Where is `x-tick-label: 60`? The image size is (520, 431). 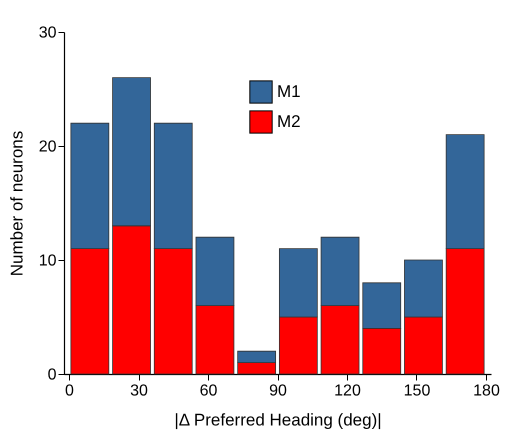
x-tick-label: 60 is located at coordinates (209, 391).